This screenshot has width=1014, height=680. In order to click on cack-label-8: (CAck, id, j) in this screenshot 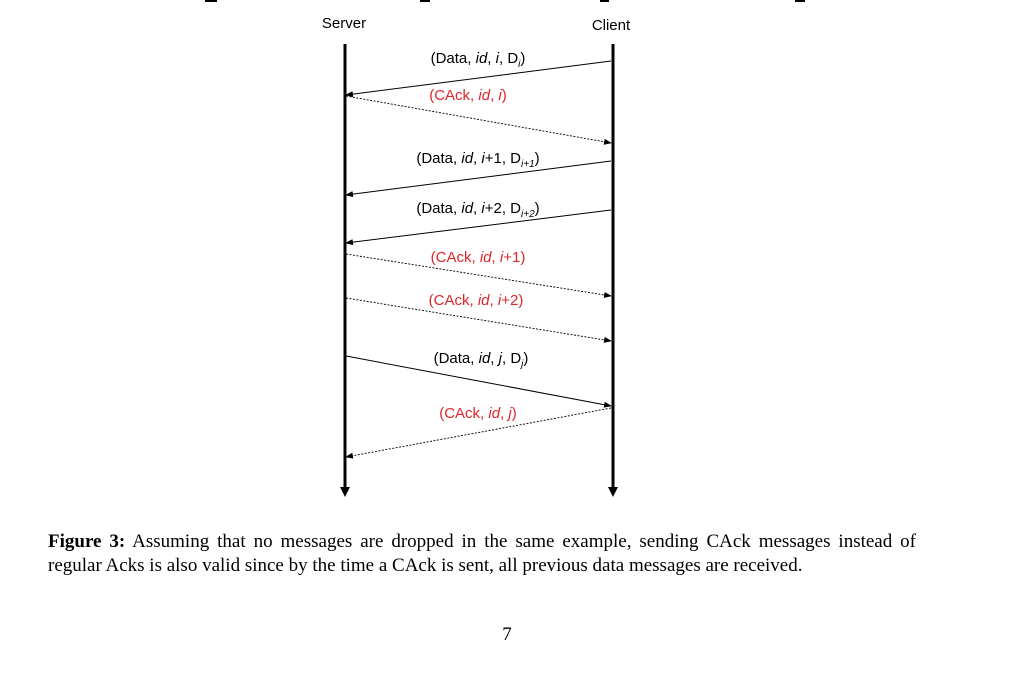, I will do `click(478, 413)`.